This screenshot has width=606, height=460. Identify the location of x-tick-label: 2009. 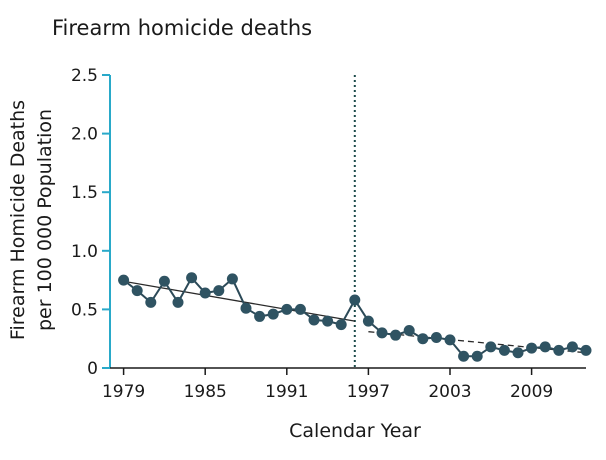
(531, 392).